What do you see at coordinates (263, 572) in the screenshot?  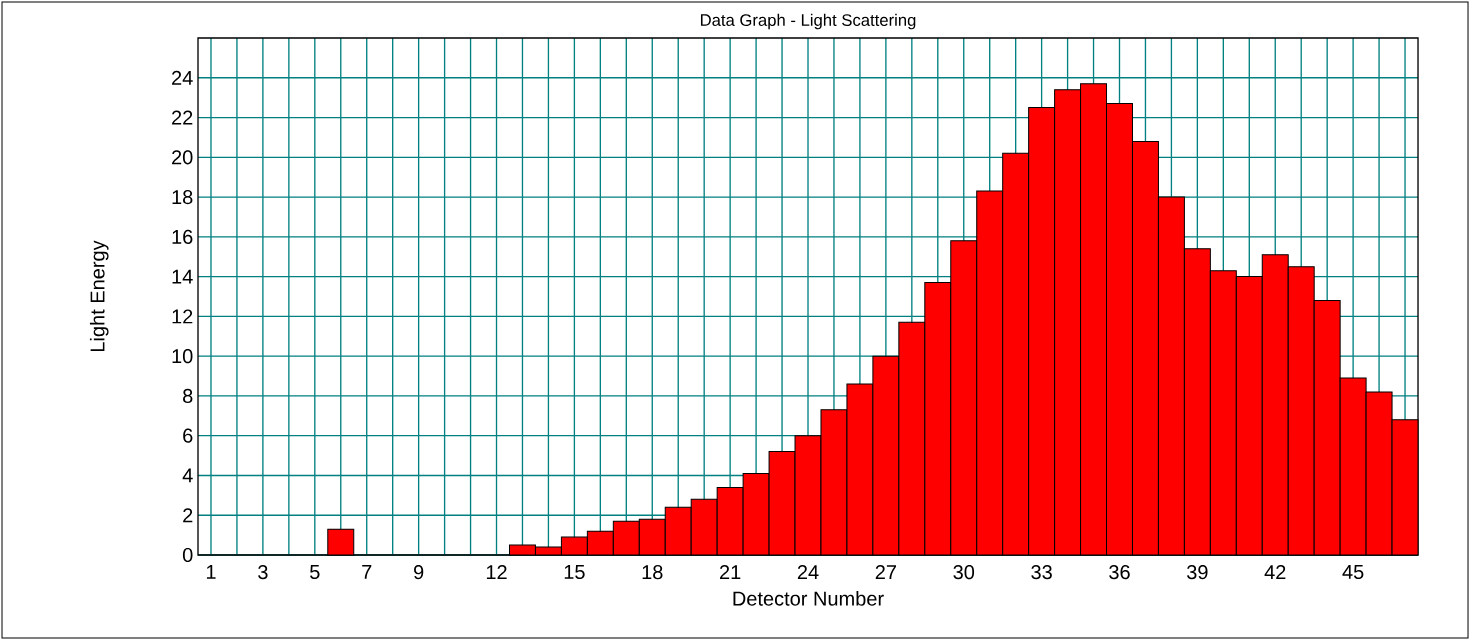 I see `x-tick-label: 3` at bounding box center [263, 572].